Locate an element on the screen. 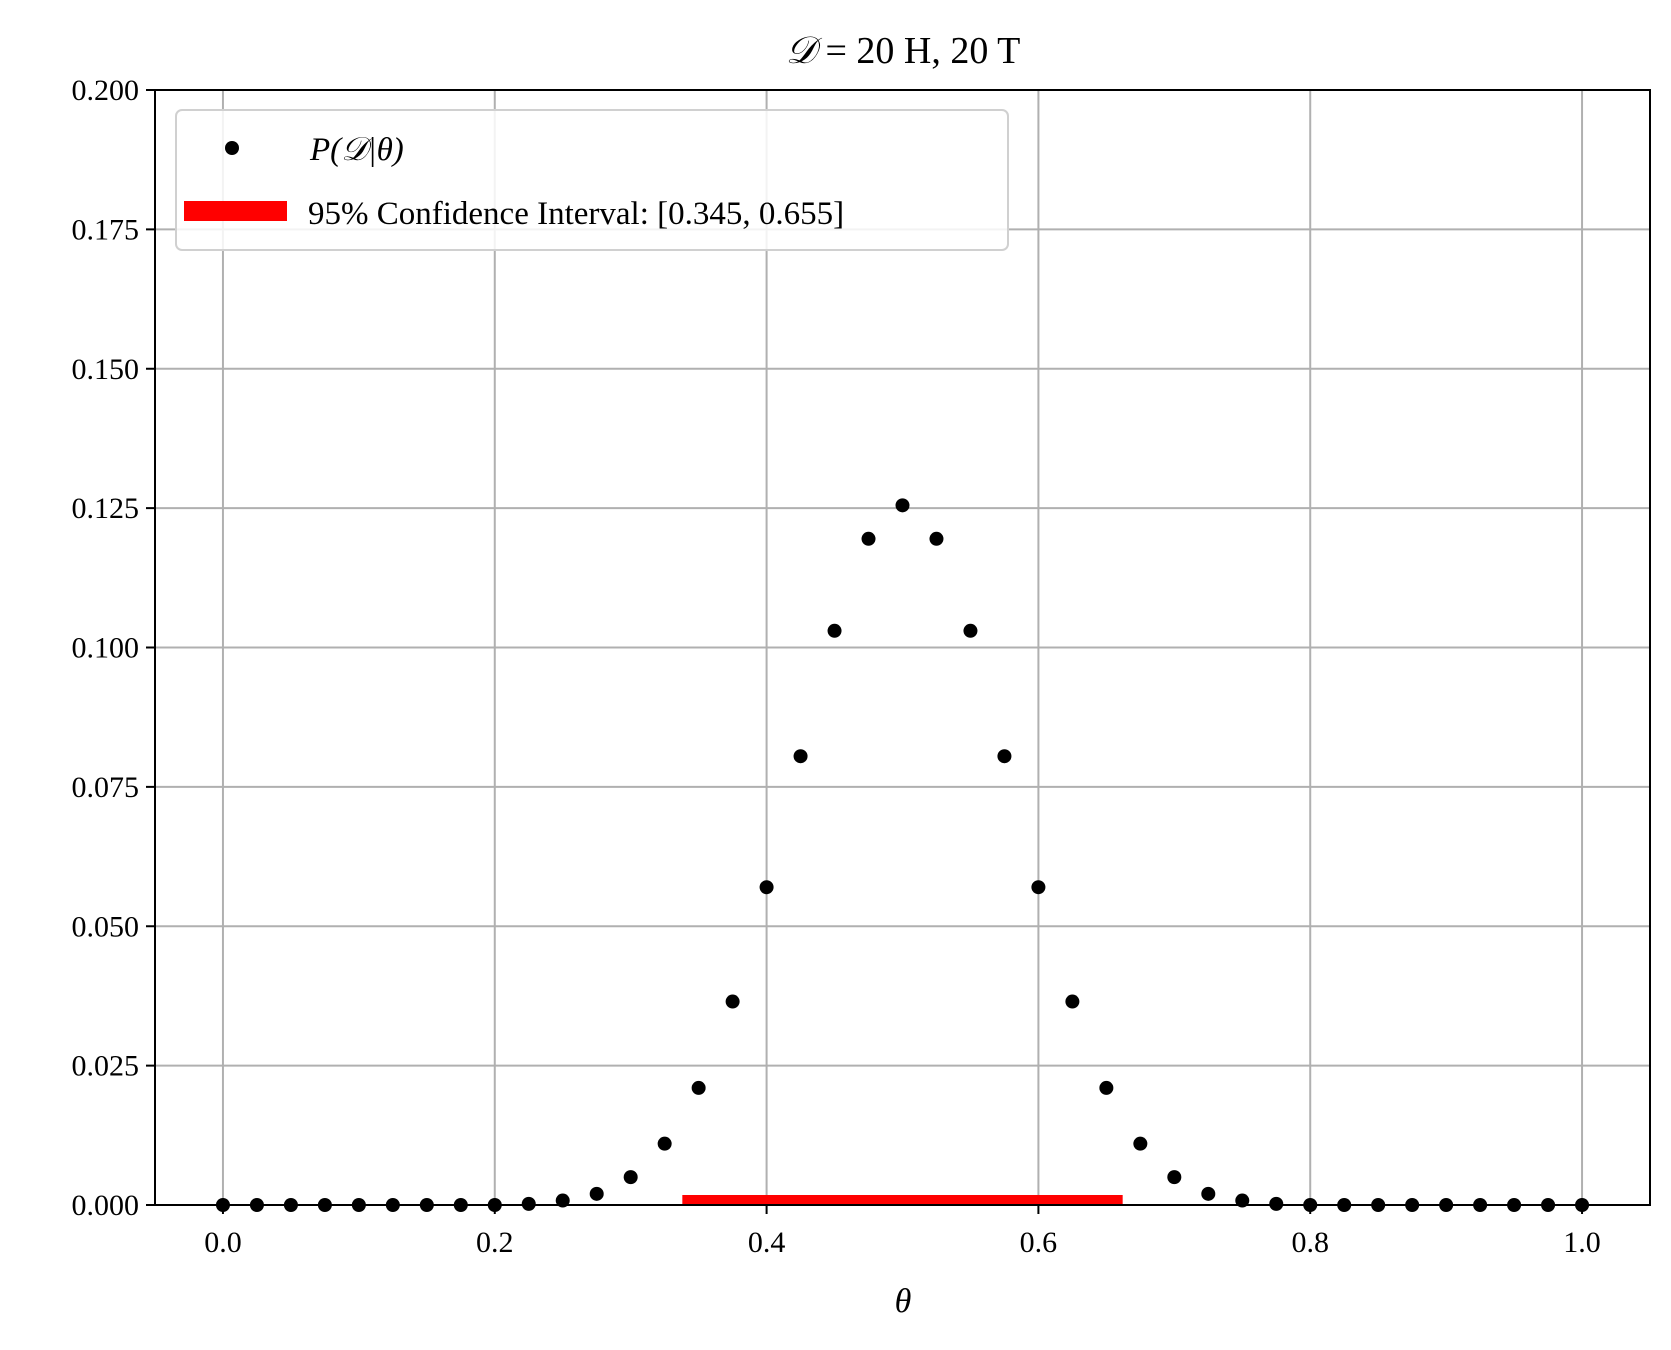  x-tick-label: 1.0 is located at coordinates (1582, 1242).